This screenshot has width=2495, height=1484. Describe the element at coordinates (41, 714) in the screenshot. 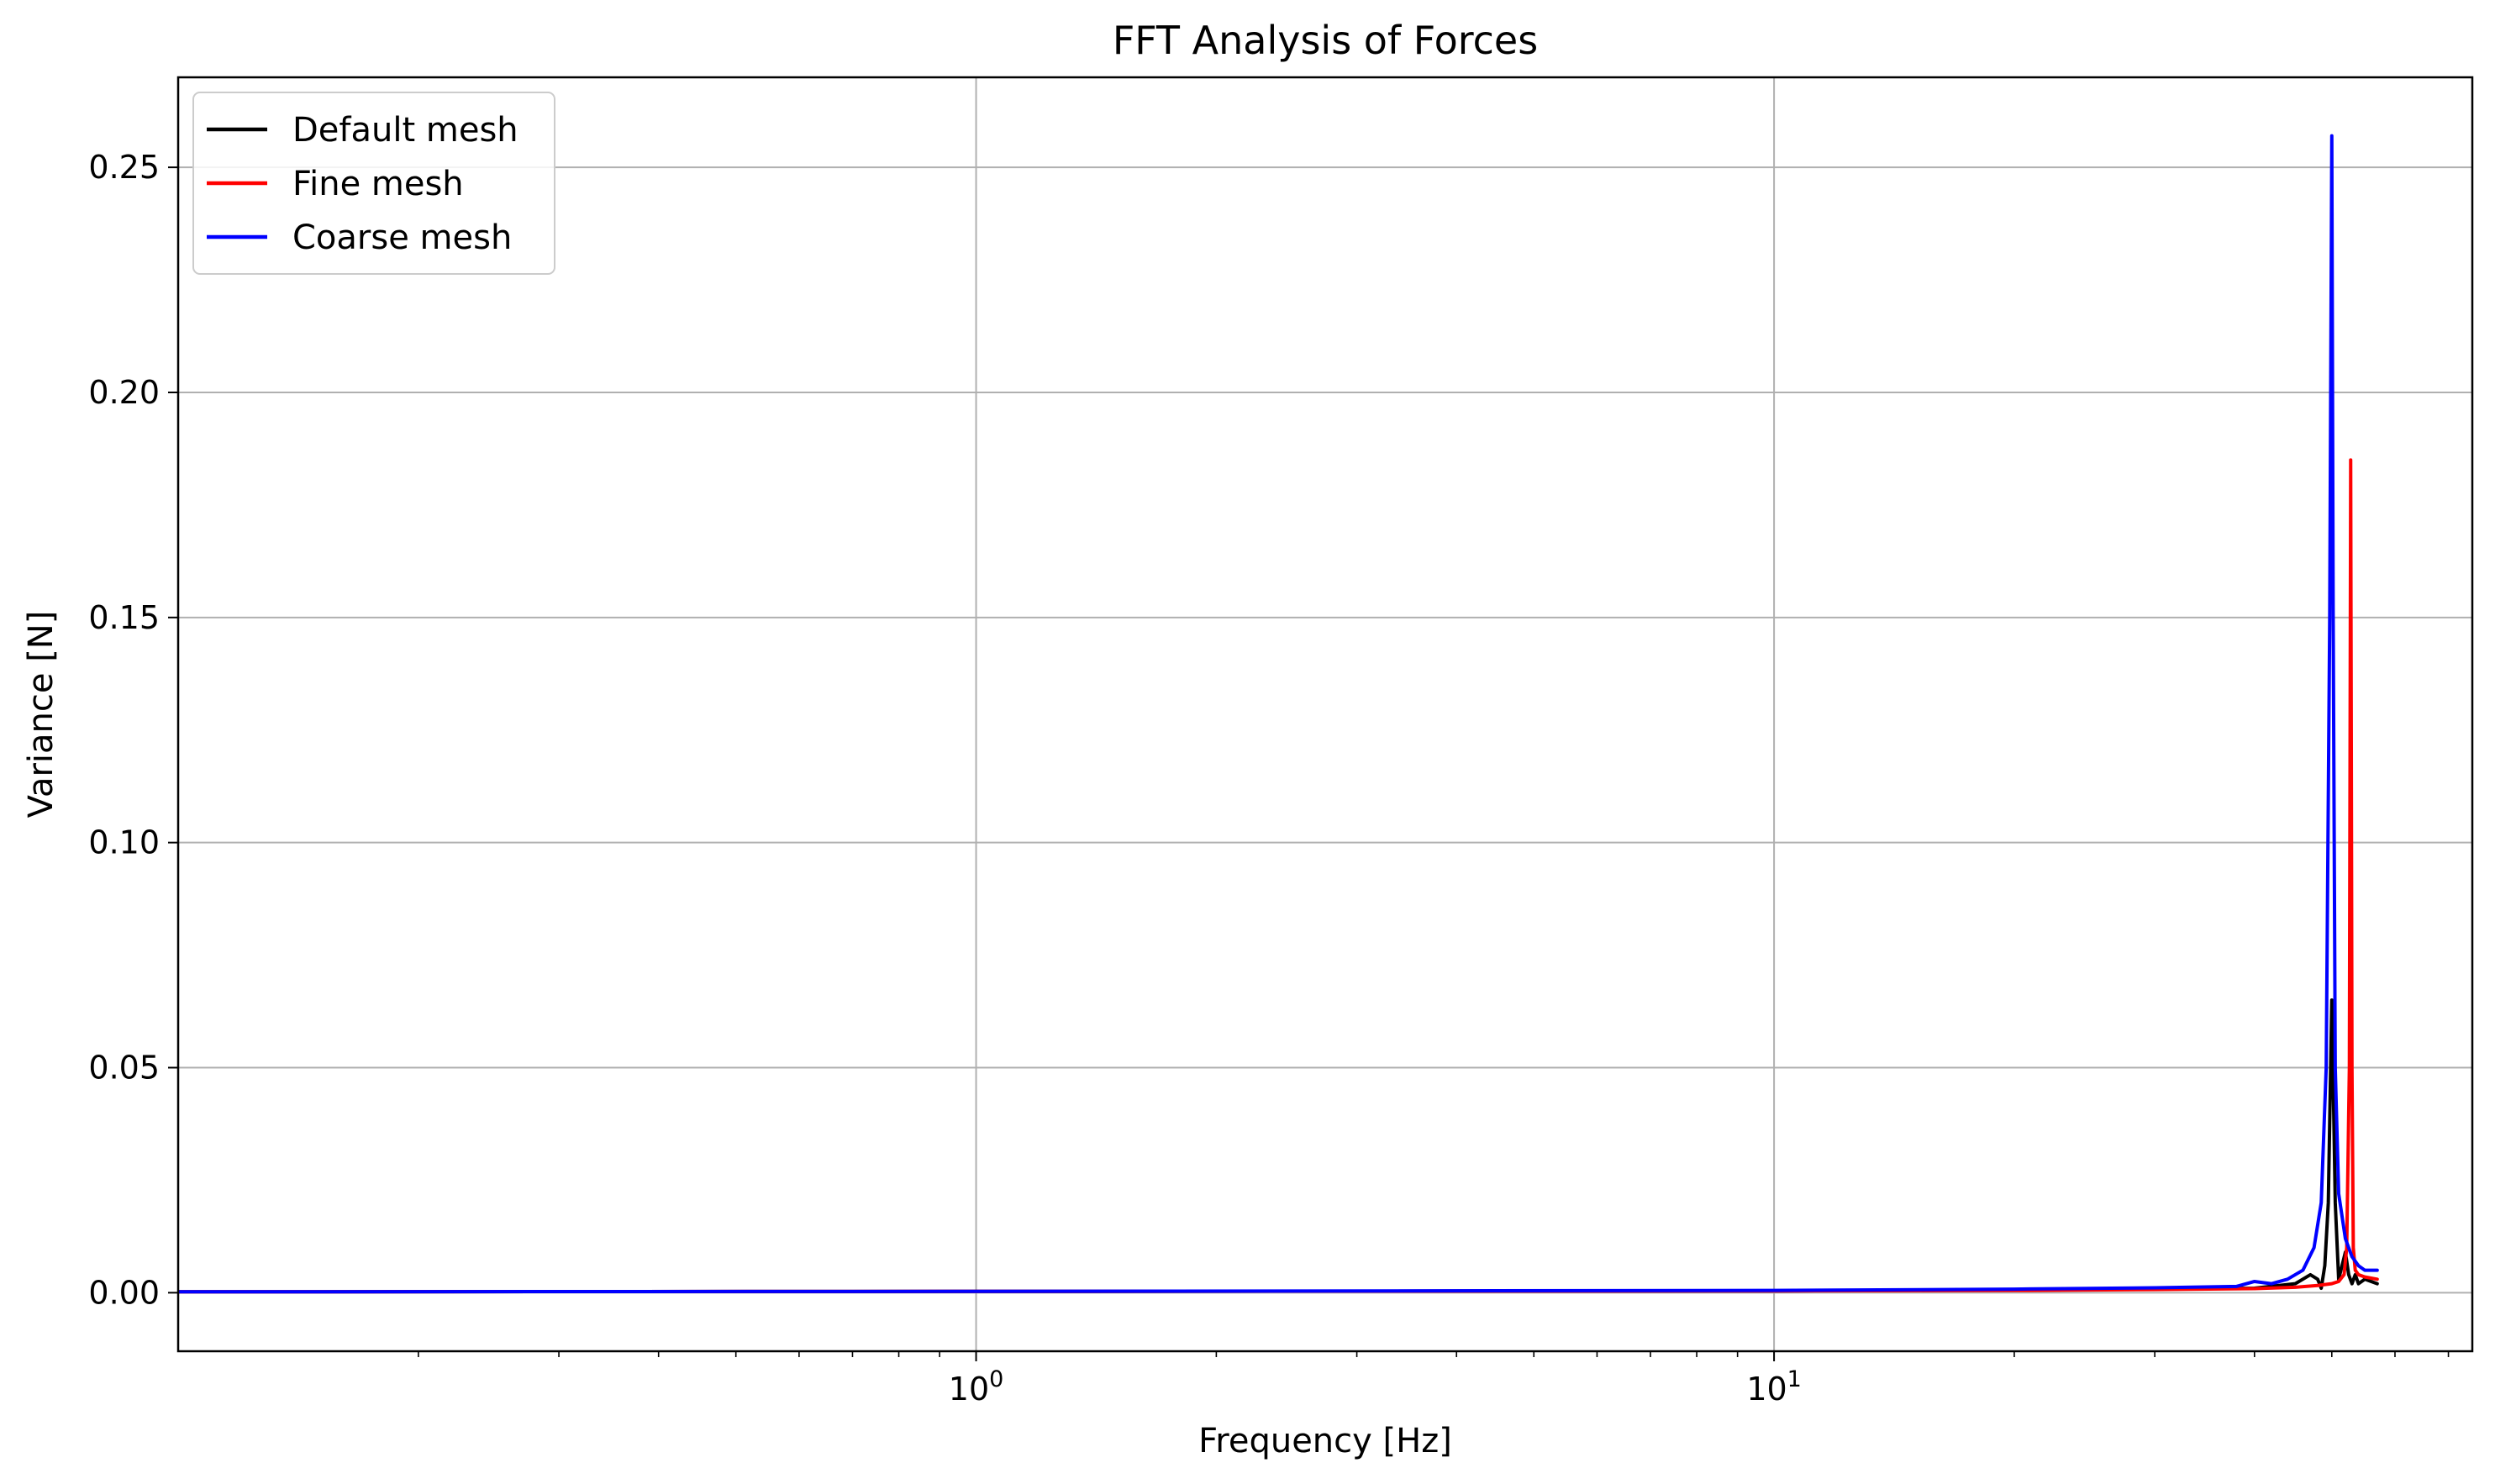

I see `y-axis-label: Variance [N]` at that location.